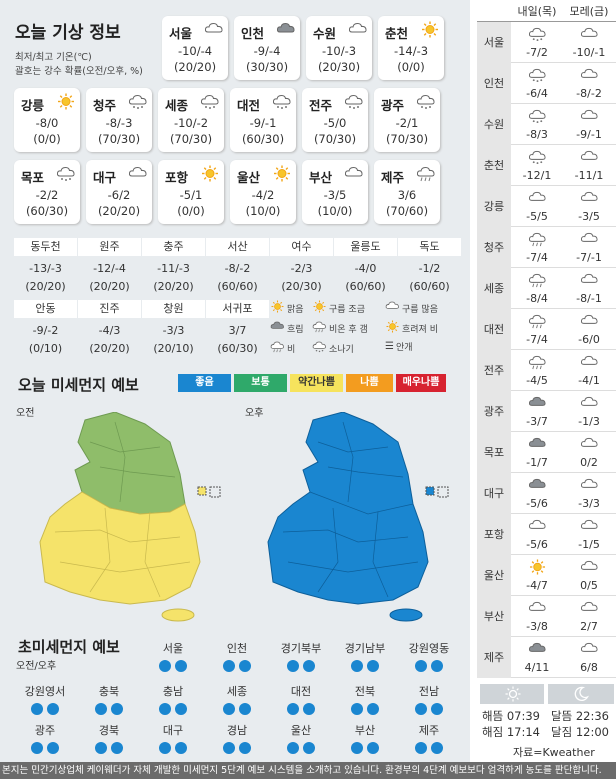 This screenshot has height=779, width=616. What do you see at coordinates (195, 48) in the screenshot?
I see `city-card: 서울 -10/-4 (20/20)` at bounding box center [195, 48].